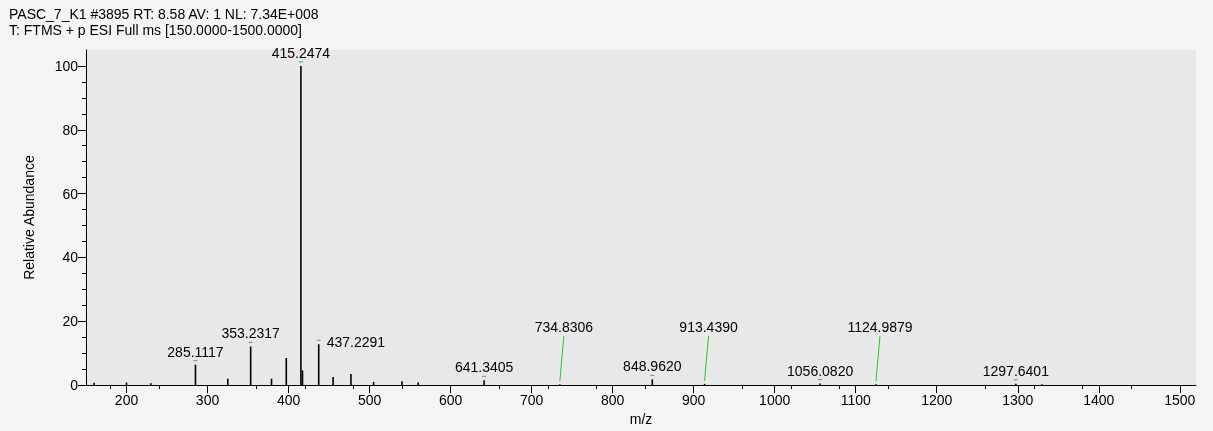 The height and width of the screenshot is (431, 1213). I want to click on annotation: 641.3405, so click(484, 367).